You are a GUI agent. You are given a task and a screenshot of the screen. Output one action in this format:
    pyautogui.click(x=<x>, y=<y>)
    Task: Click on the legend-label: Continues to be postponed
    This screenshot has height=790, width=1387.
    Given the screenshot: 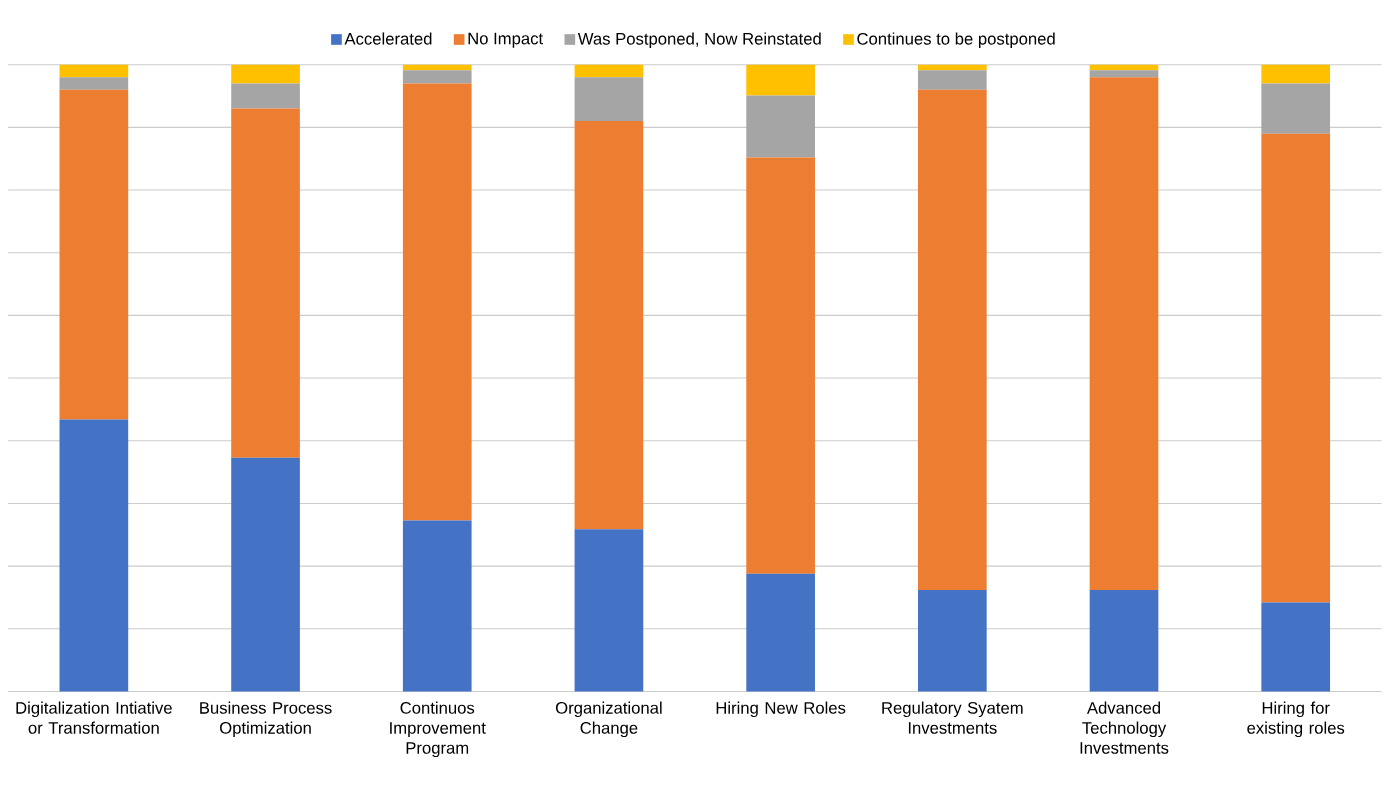 What is the action you would take?
    pyautogui.click(x=956, y=40)
    